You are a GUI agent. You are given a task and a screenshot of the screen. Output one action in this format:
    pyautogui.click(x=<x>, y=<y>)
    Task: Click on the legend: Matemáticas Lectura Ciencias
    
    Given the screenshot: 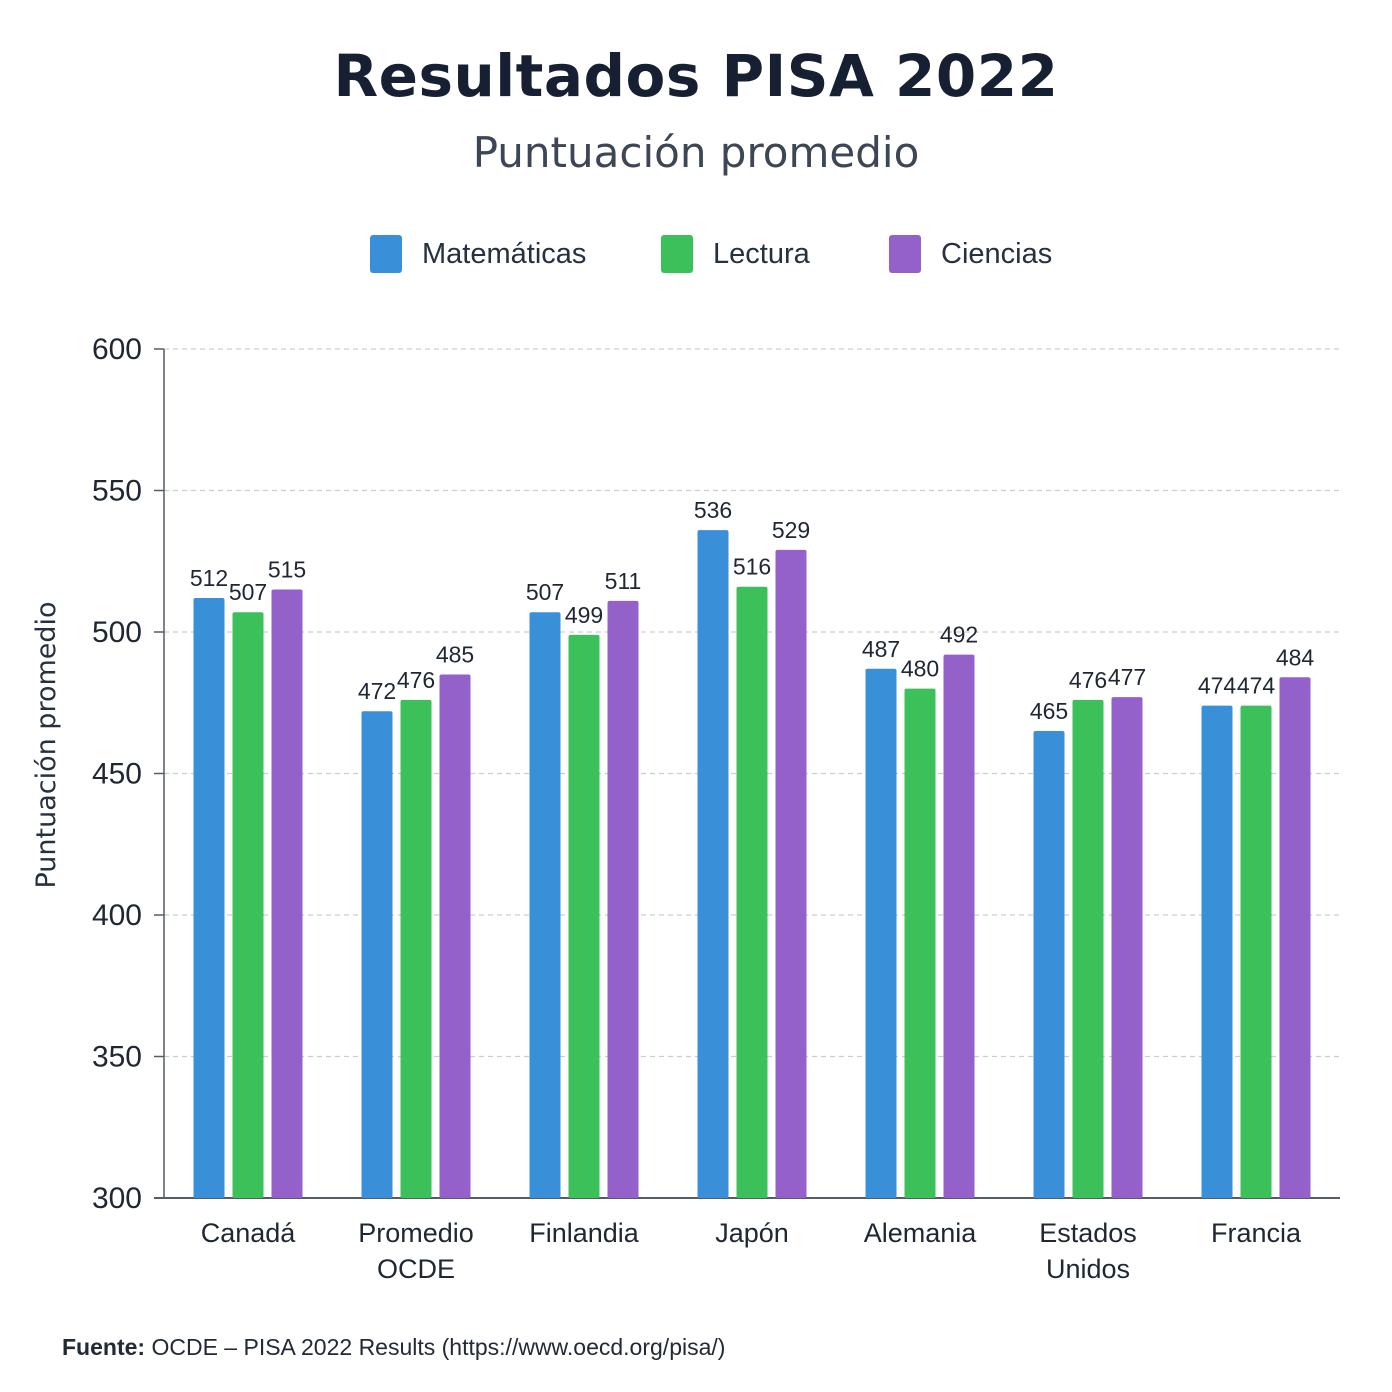 What is the action you would take?
    pyautogui.click(x=696, y=254)
    